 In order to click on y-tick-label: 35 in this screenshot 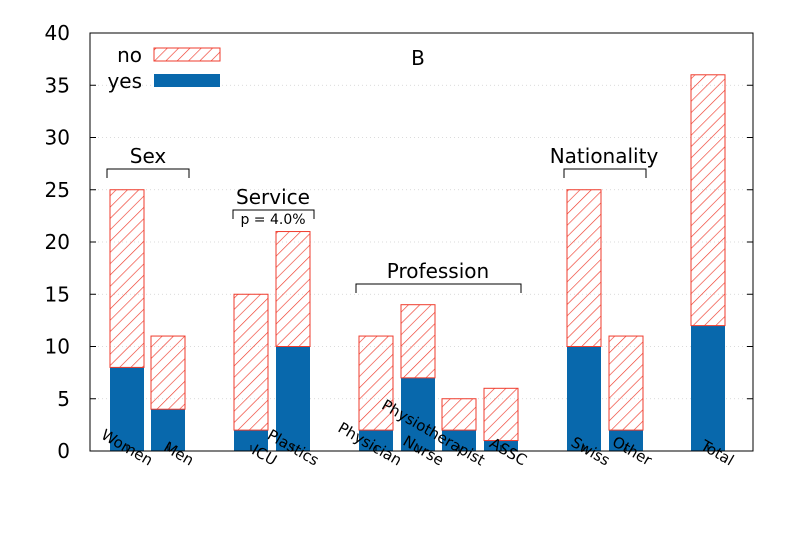, I will do `click(57, 85)`.